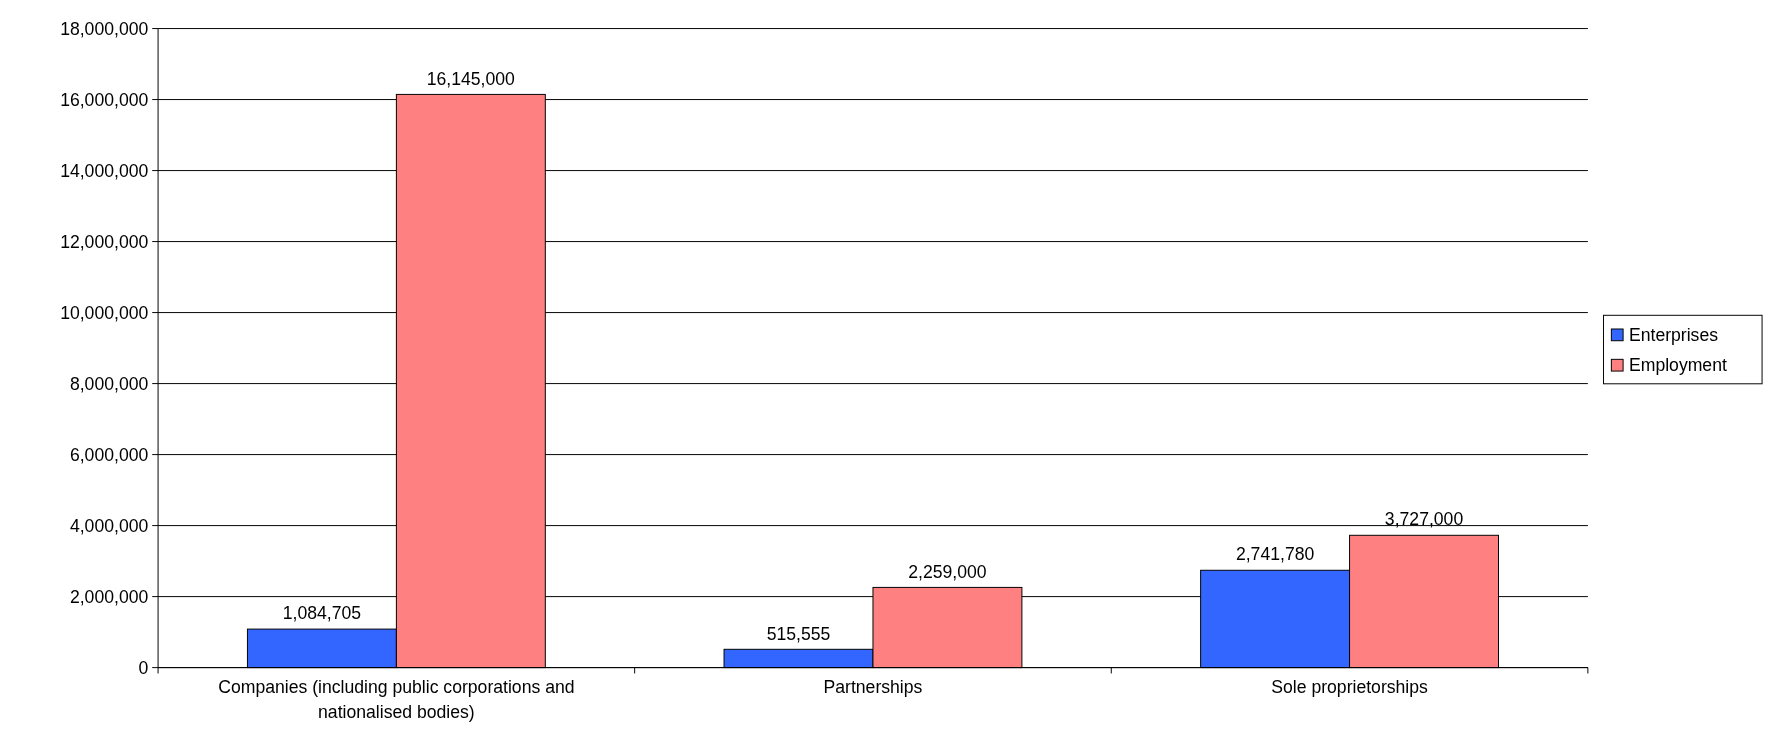  What do you see at coordinates (109, 383) in the screenshot?
I see `y-tick-label: 8,000,000` at bounding box center [109, 383].